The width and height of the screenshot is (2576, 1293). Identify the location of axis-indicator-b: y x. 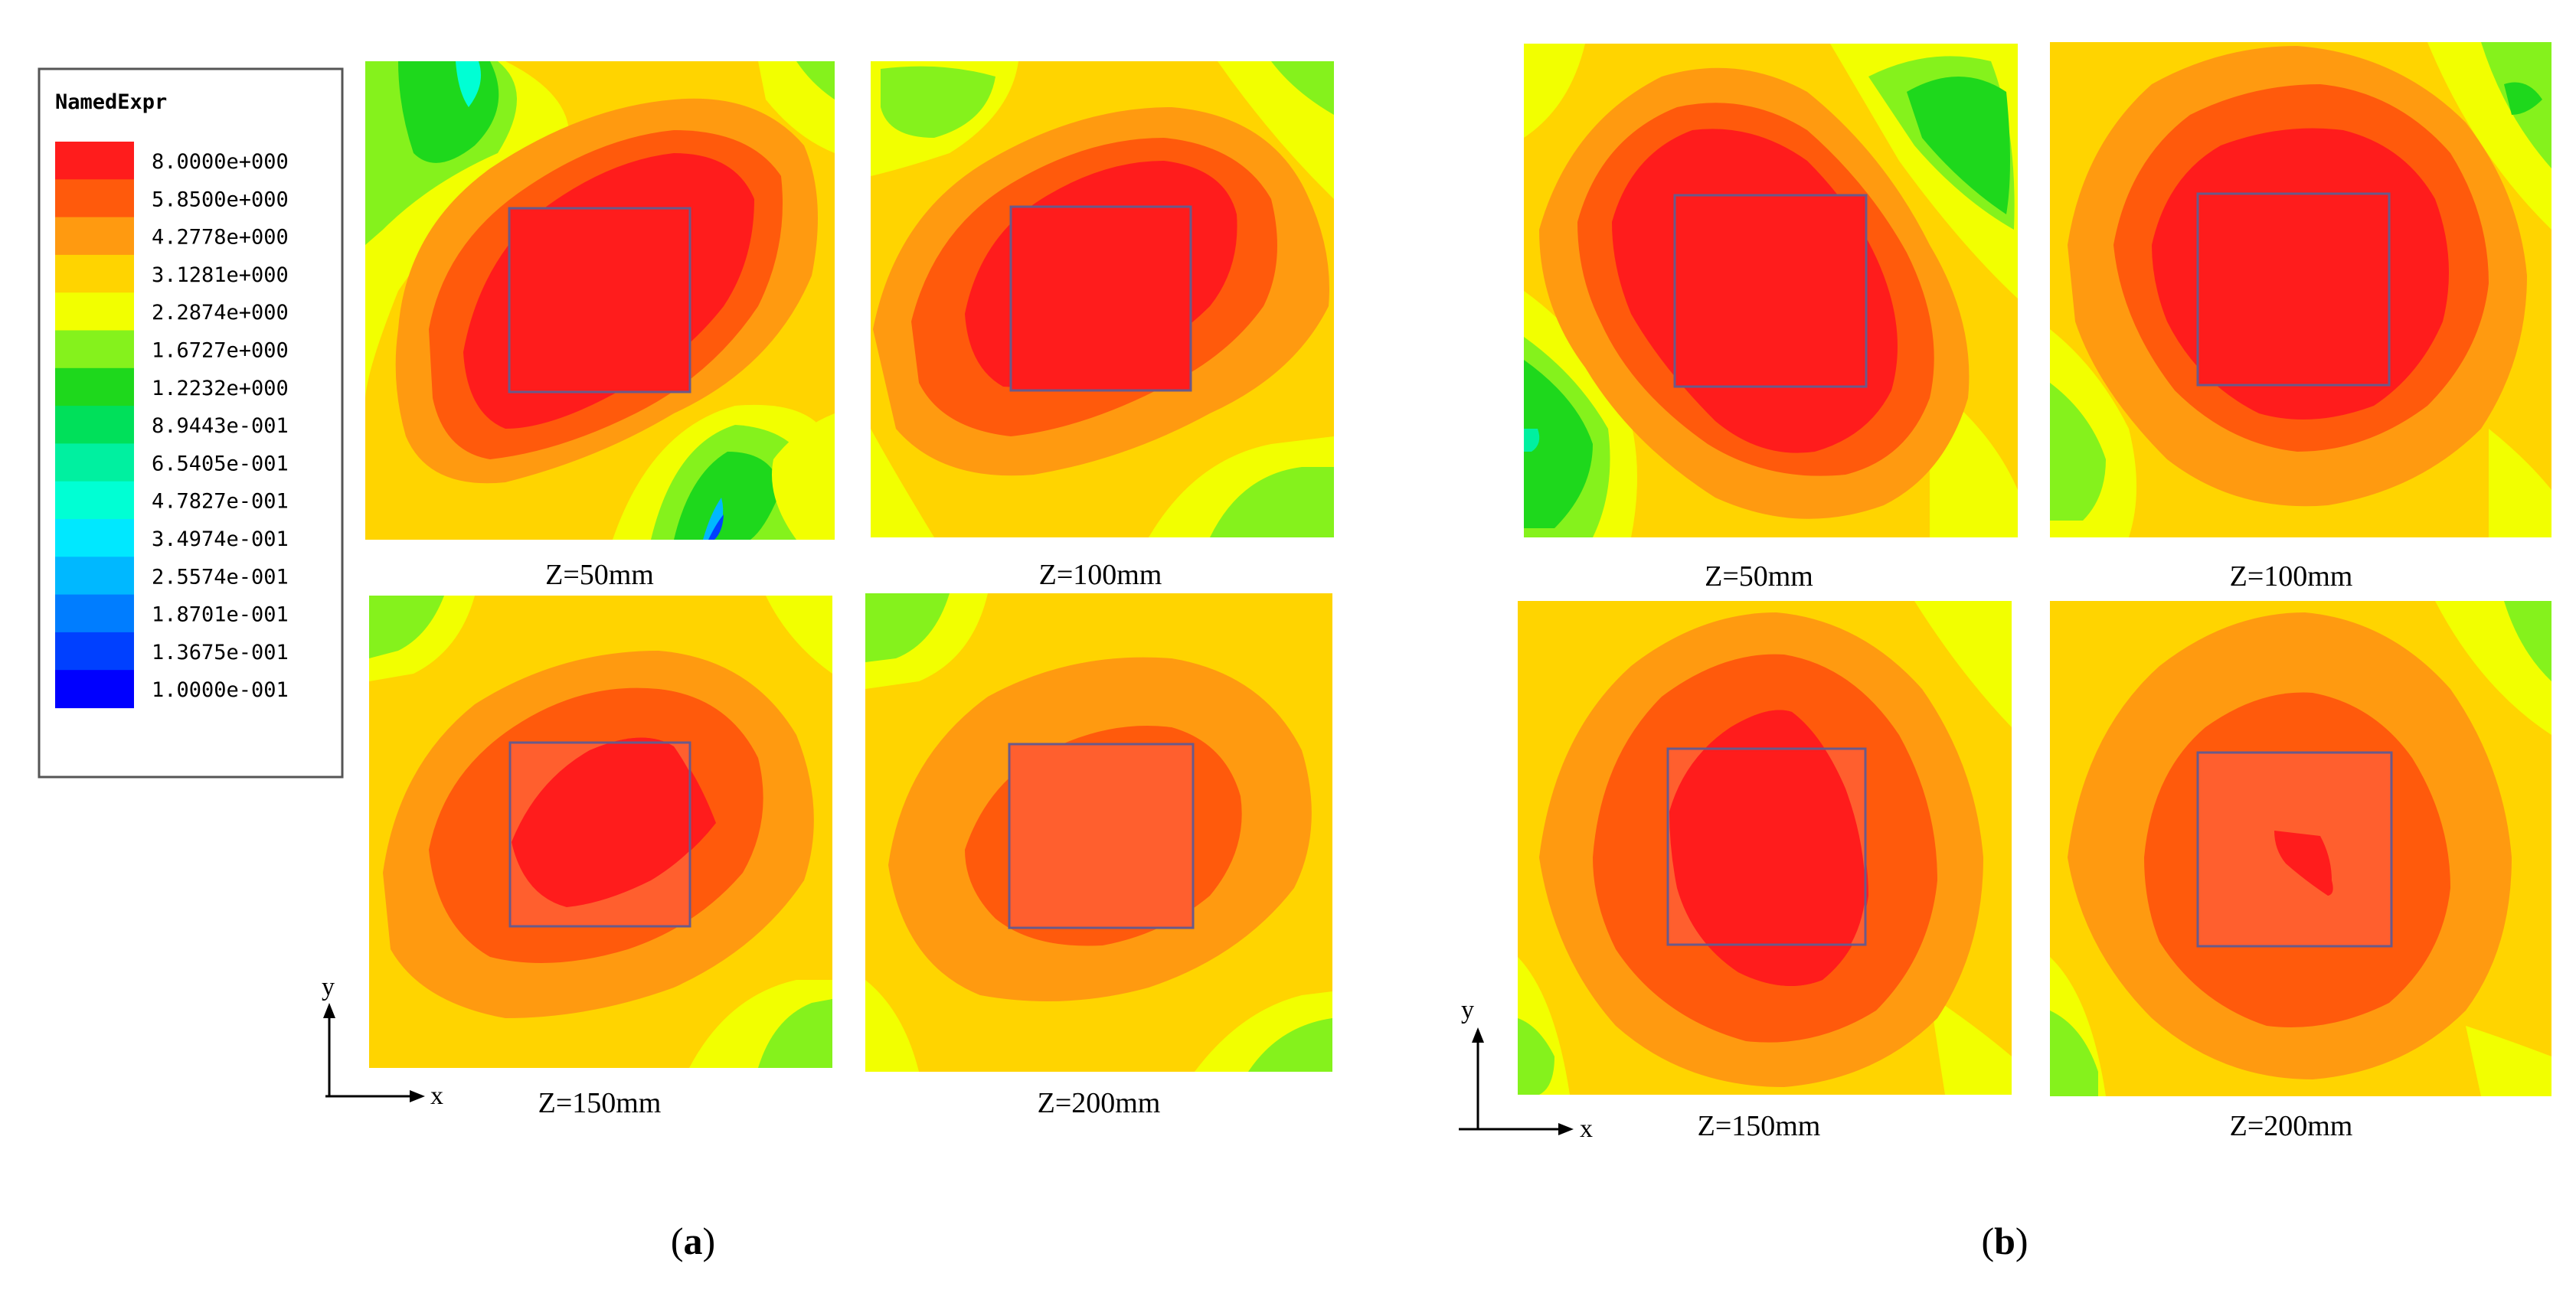
(1526, 1069).